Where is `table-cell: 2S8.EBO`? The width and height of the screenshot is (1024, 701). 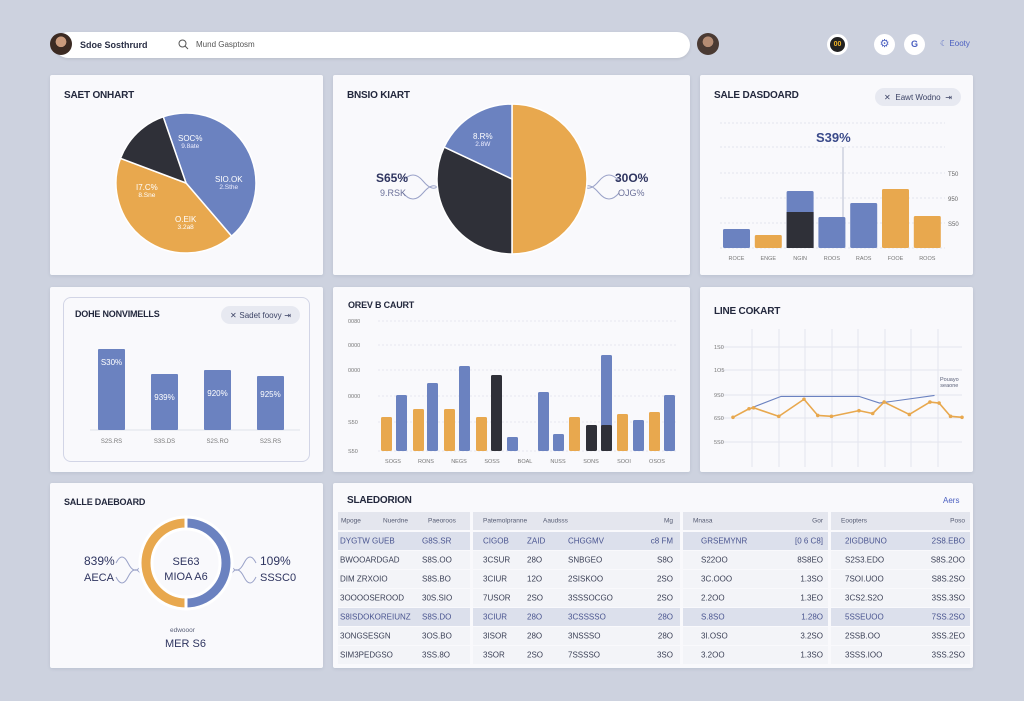 table-cell: 2S8.EBO is located at coordinates (948, 541).